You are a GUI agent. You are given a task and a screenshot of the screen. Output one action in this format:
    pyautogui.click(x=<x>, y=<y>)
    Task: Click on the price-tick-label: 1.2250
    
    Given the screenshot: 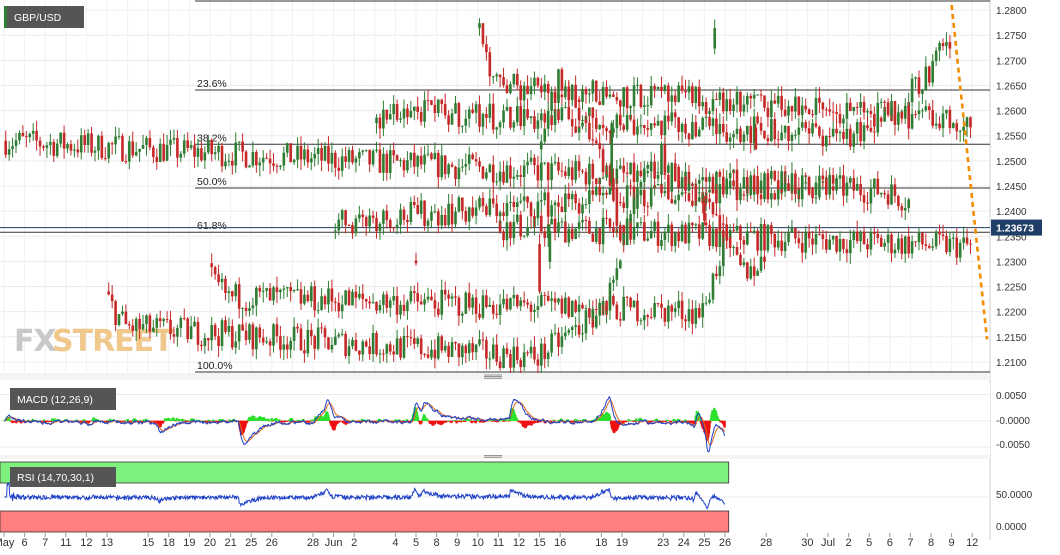 What is the action you would take?
    pyautogui.click(x=1011, y=288)
    